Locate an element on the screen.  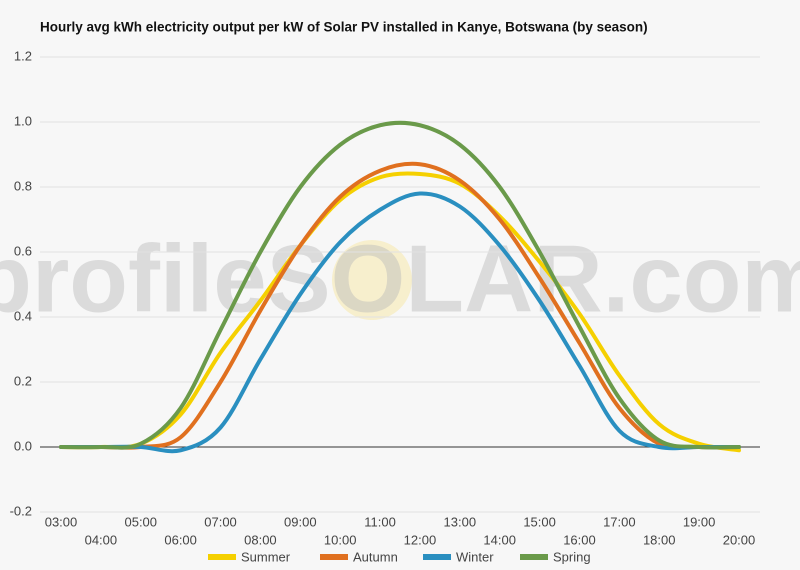
x-tick-label: 15:00 is located at coordinates (539, 521).